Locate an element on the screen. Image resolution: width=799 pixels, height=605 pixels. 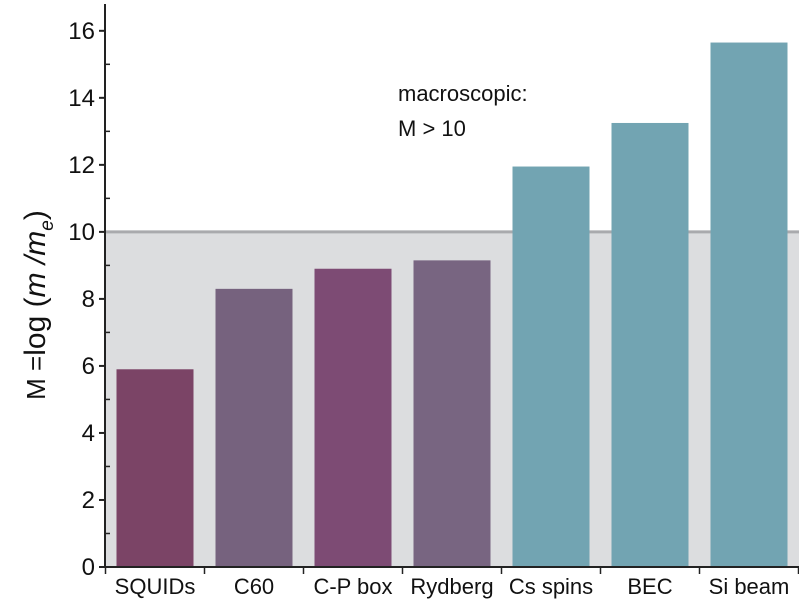
x-tick-label: BEC is located at coordinates (649, 586).